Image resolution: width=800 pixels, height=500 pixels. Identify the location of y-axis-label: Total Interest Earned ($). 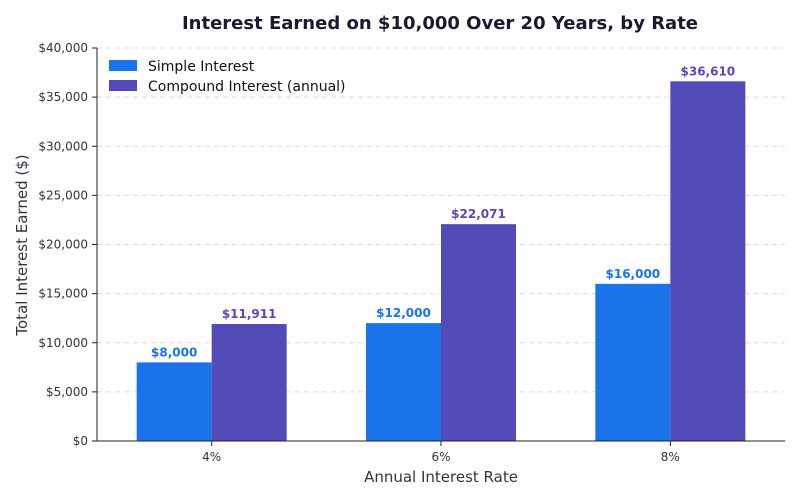
(22, 245).